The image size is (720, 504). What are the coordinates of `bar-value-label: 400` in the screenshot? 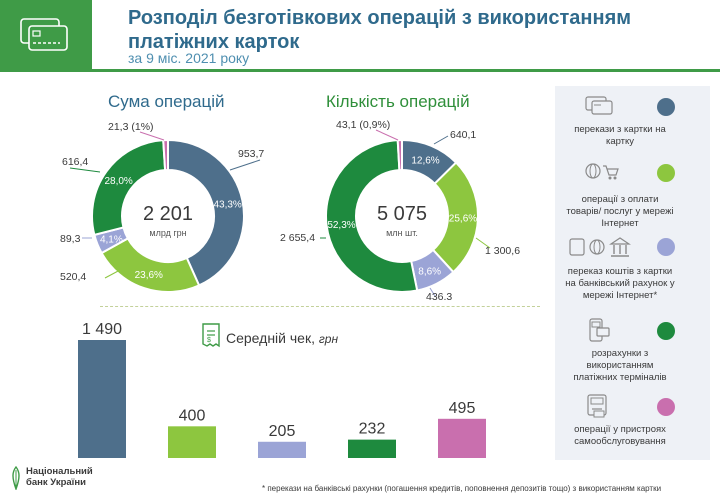 It's located at (192, 415).